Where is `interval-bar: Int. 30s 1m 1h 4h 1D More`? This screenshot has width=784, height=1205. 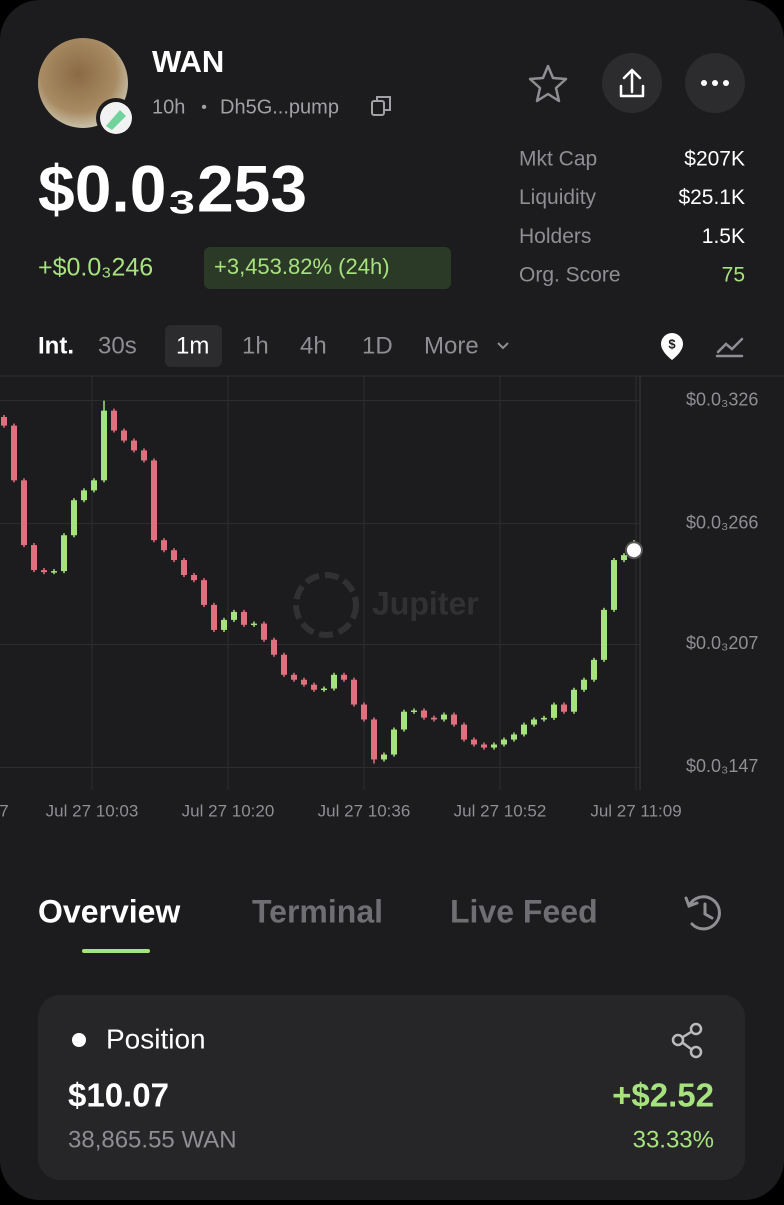
interval-bar: Int. 30s 1m 1h 4h 1D More is located at coordinates (273, 345).